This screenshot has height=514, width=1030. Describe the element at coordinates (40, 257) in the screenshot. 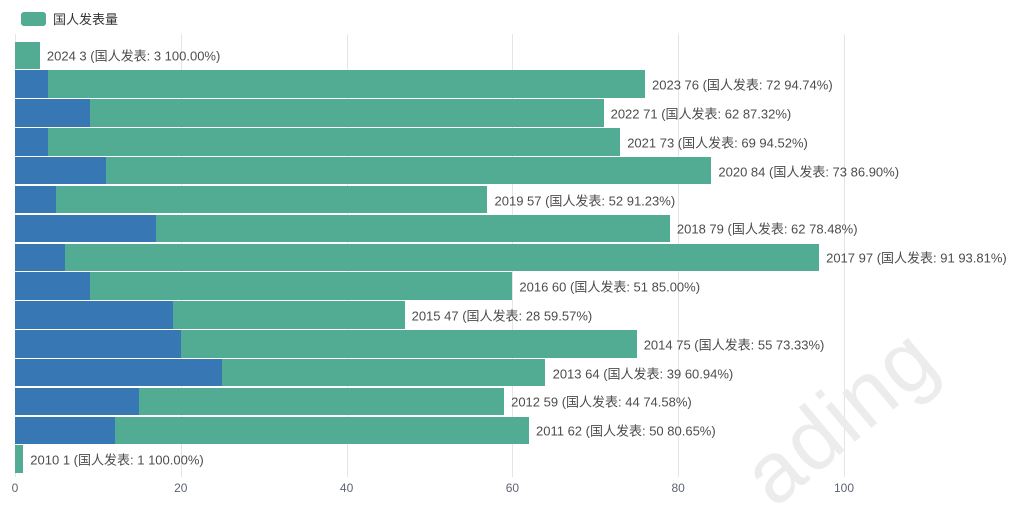

I see `bar-segment-other-2017` at that location.